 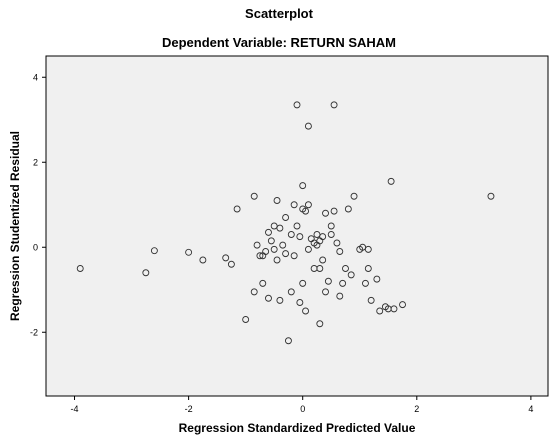 What do you see at coordinates (416, 409) in the screenshot?
I see `x-tick-label: 2` at bounding box center [416, 409].